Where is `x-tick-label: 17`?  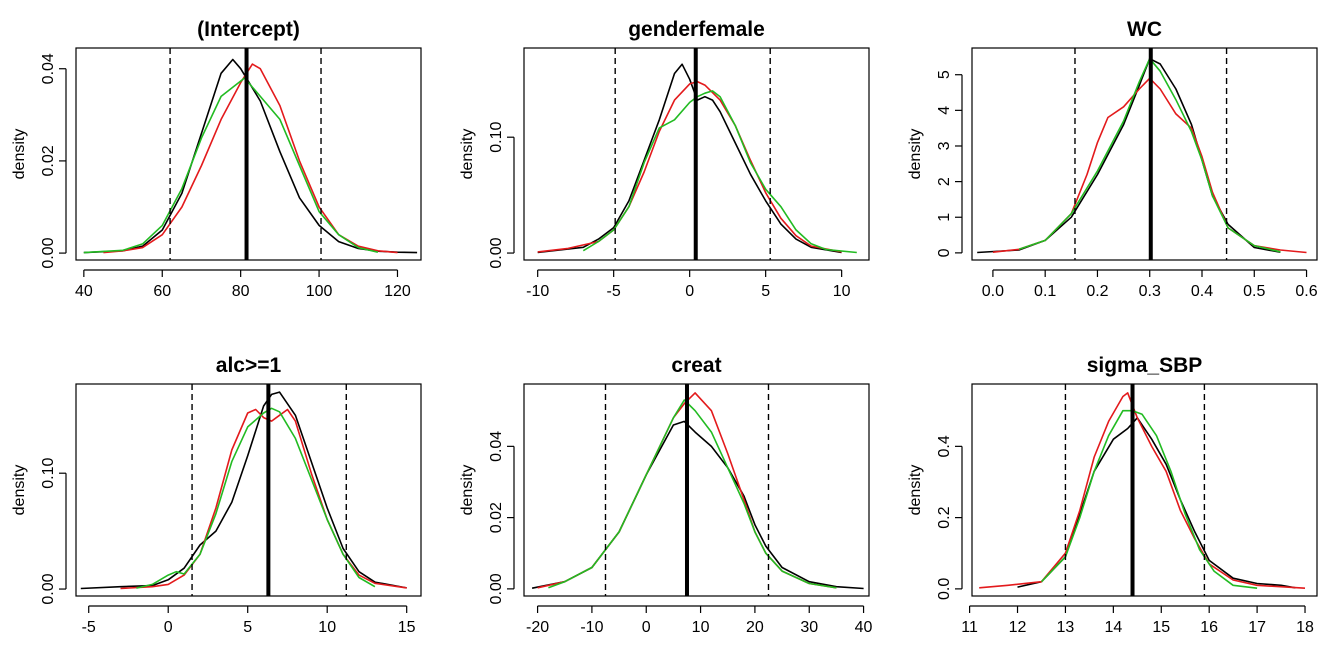
x-tick-label: 17 is located at coordinates (1257, 627).